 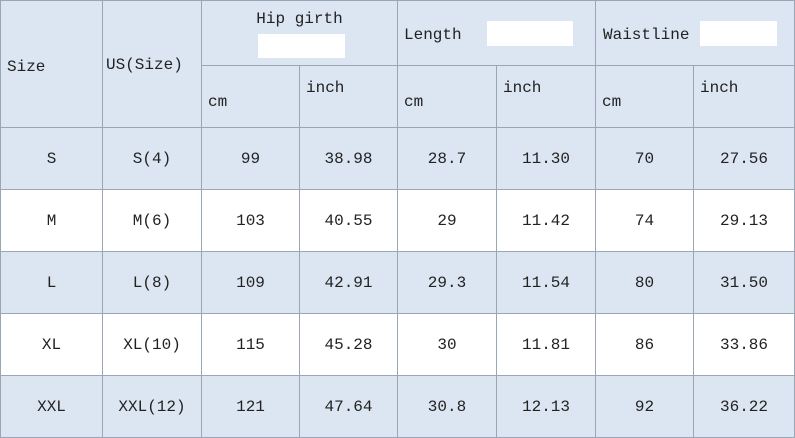 I want to click on cell-text: 45.28, so click(x=348, y=344).